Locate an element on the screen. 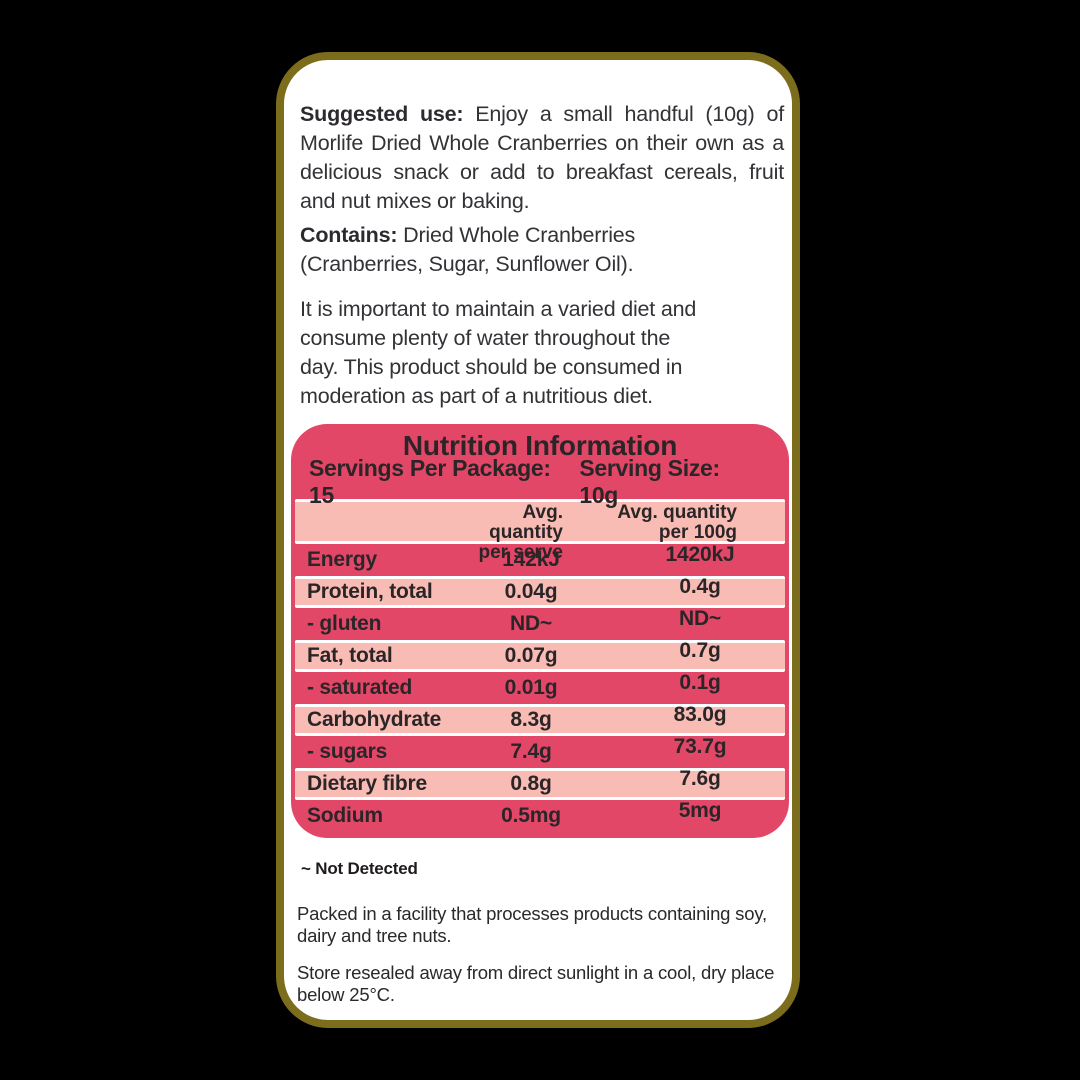 Image resolution: width=1080 pixels, height=1080 pixels. row-value-per-serve: 142kJ is located at coordinates (531, 559).